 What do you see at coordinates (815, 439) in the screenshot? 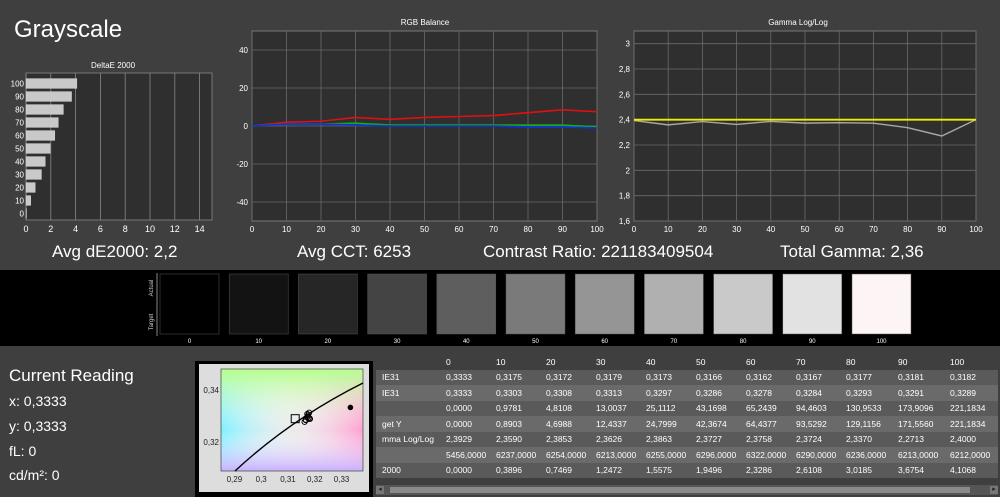
I see `table-cell: 2,3724` at bounding box center [815, 439].